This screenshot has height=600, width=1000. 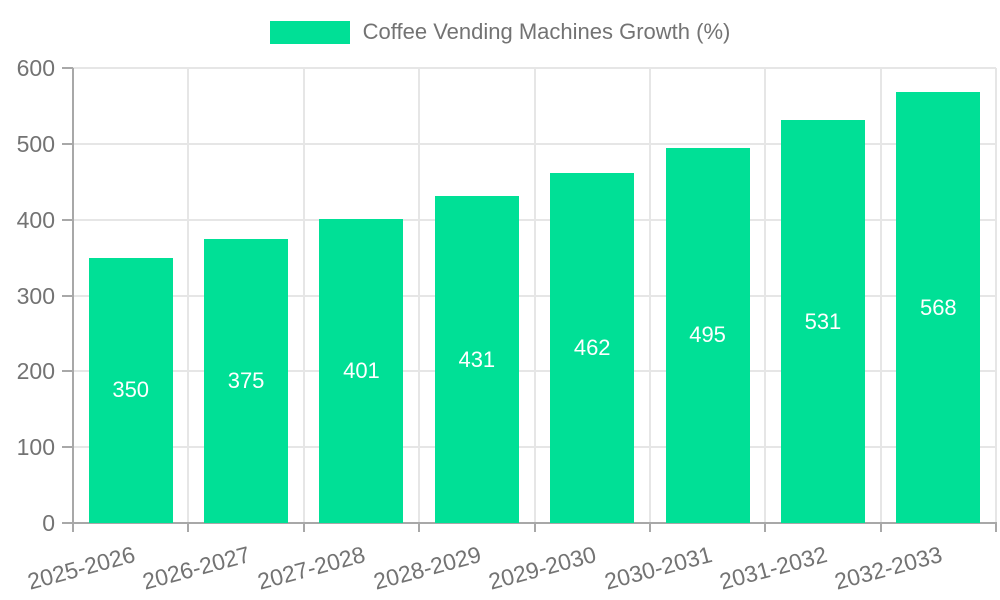 What do you see at coordinates (81, 568) in the screenshot?
I see `x-tick-label: 2025-2026` at bounding box center [81, 568].